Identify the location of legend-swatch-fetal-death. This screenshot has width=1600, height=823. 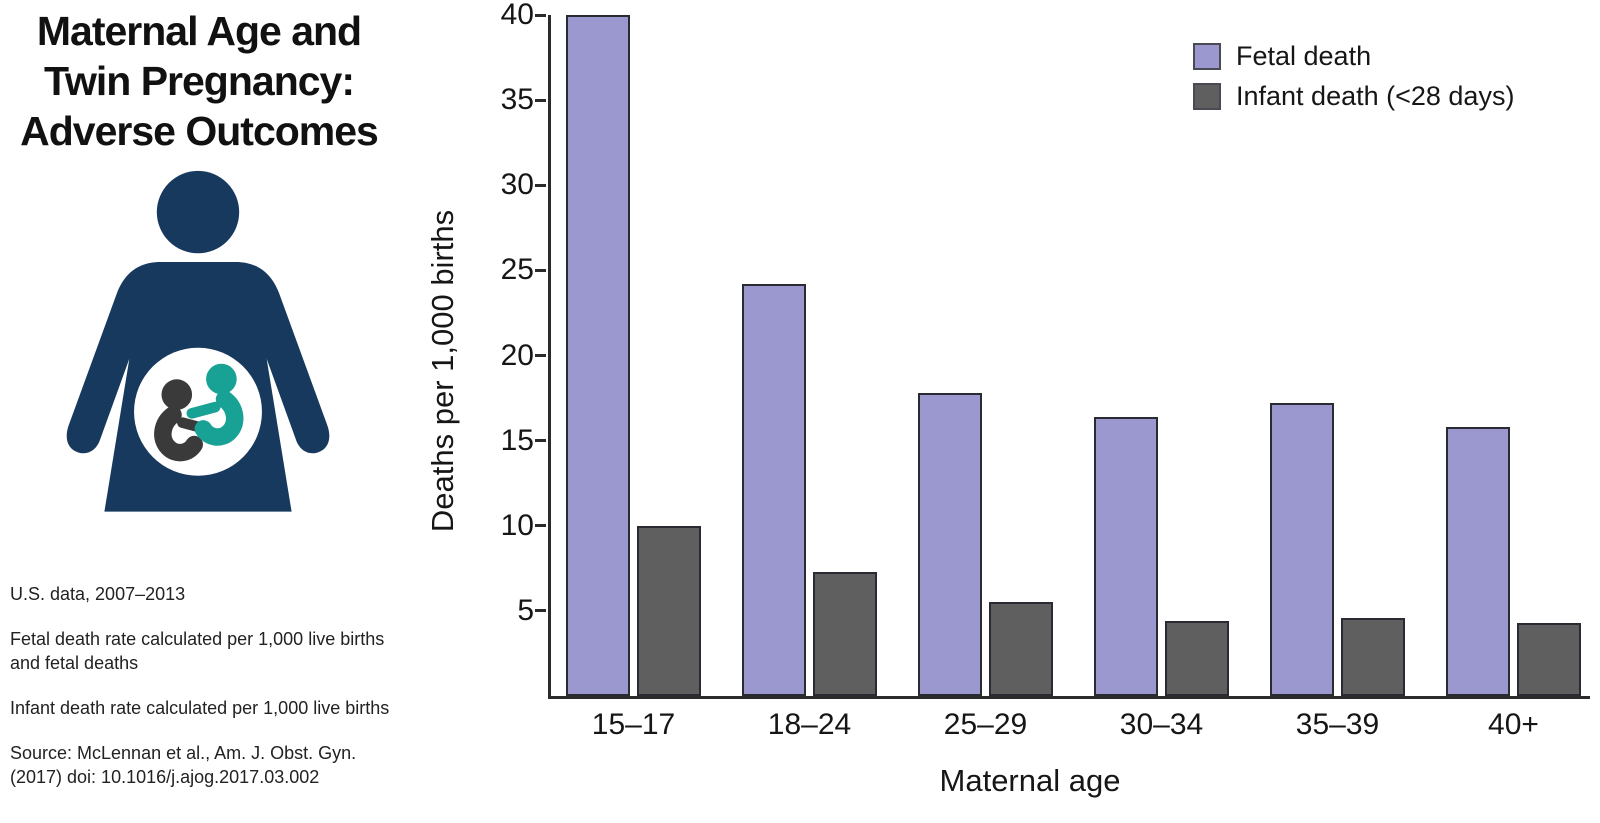
(1207, 56).